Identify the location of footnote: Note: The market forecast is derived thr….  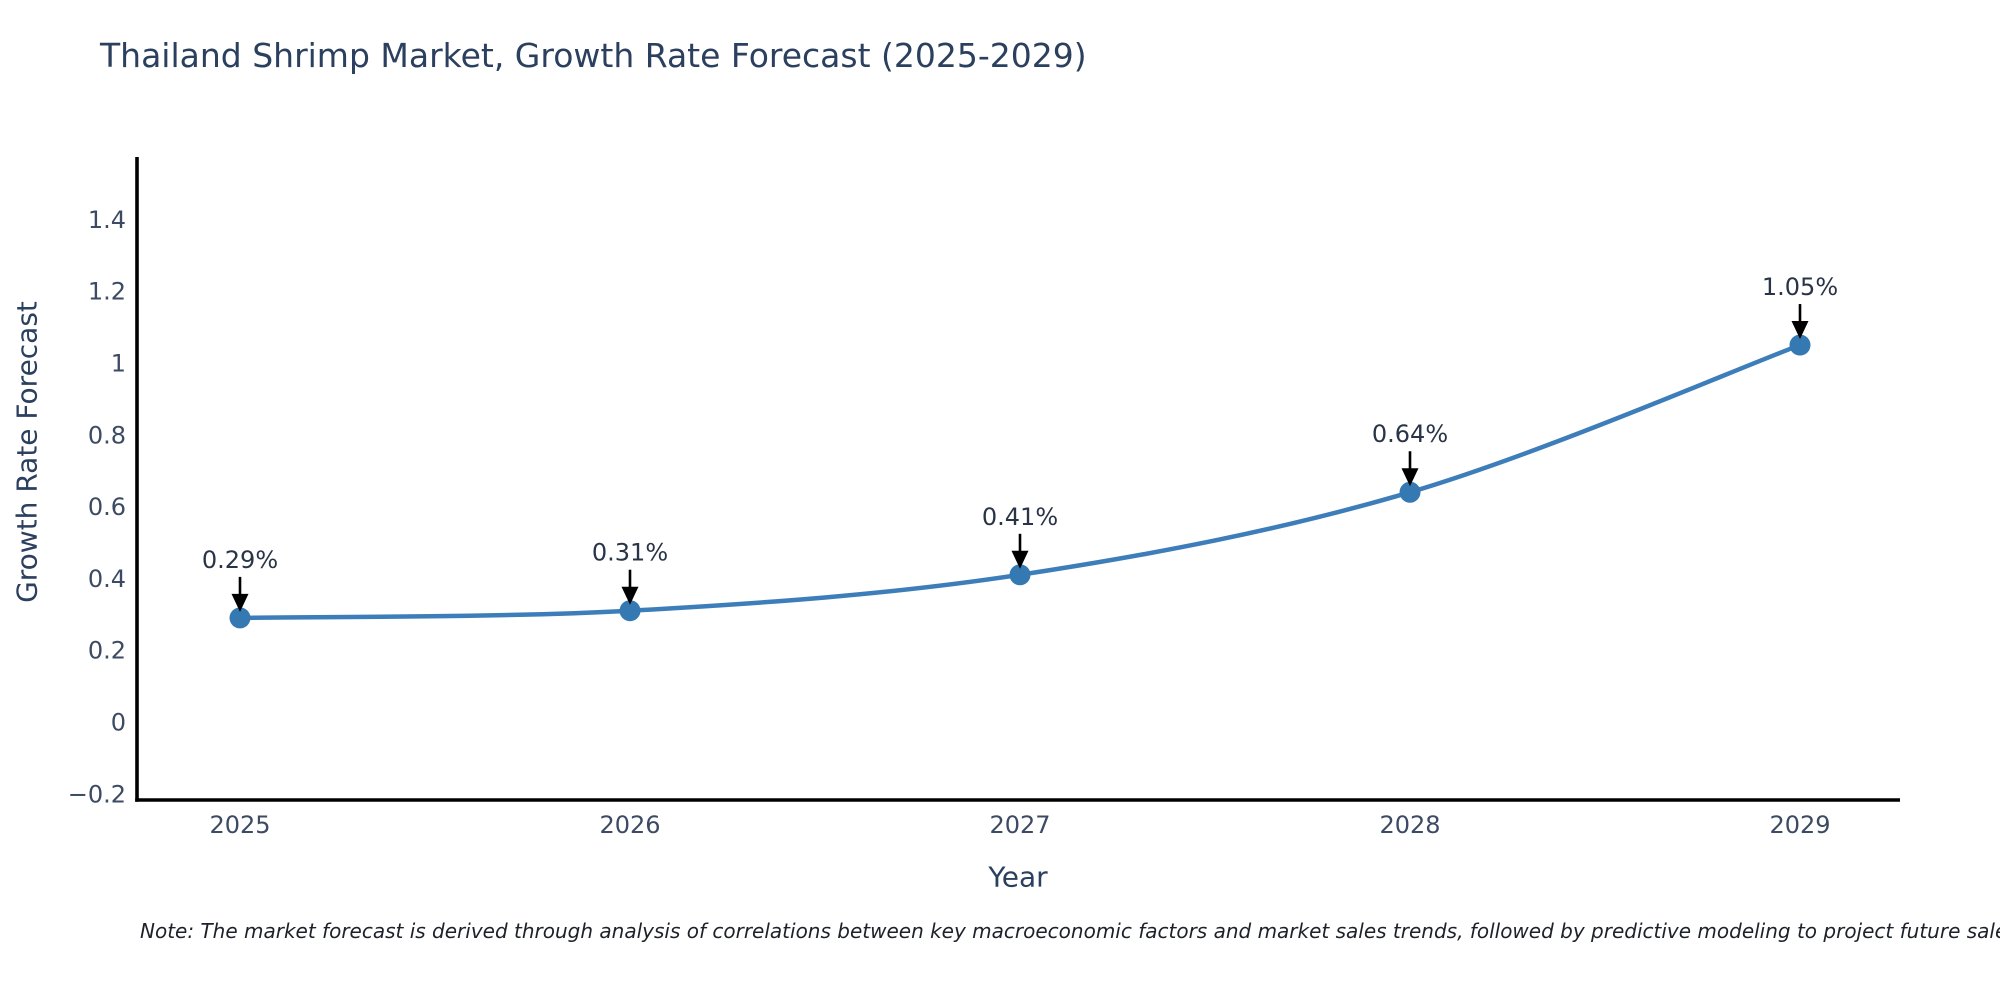
(1070, 931).